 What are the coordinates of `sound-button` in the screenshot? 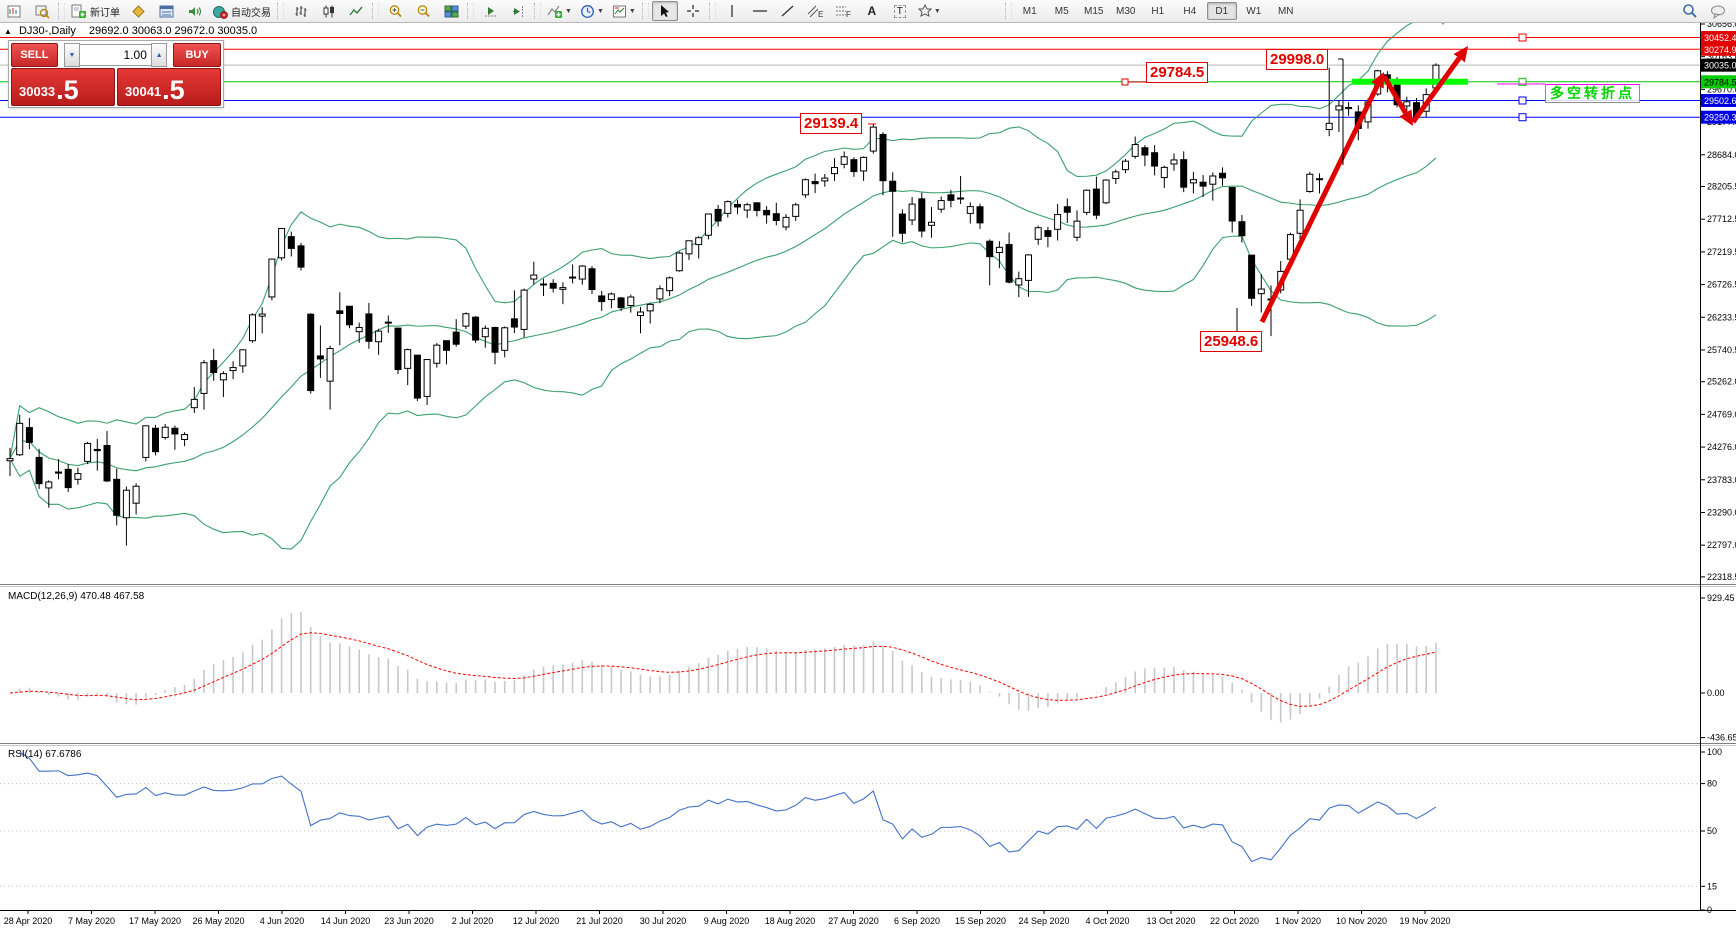 It's located at (194, 11).